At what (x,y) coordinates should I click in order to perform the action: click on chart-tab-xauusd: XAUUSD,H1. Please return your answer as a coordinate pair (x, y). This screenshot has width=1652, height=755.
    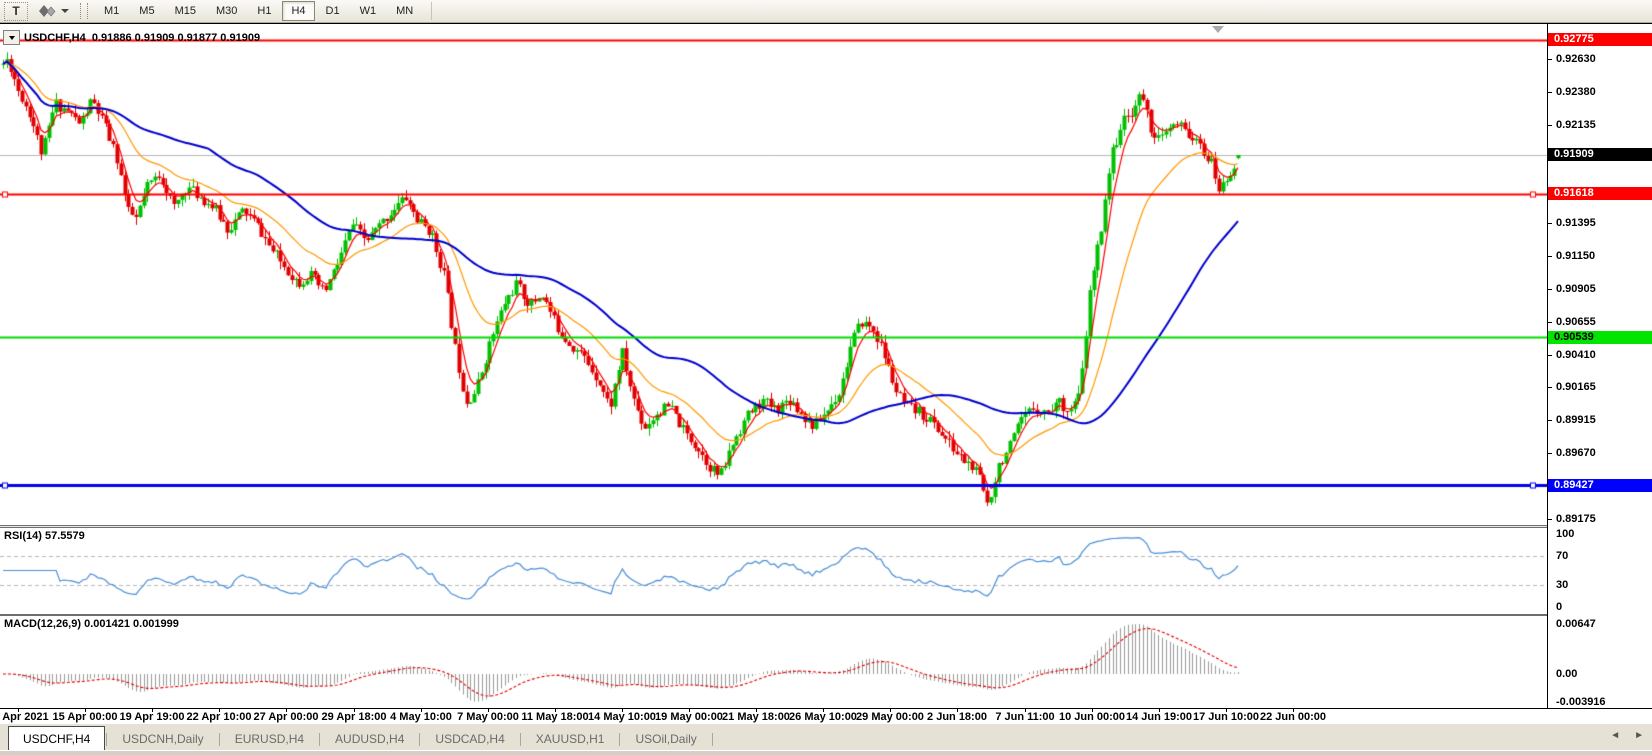
    Looking at the image, I should click on (570, 739).